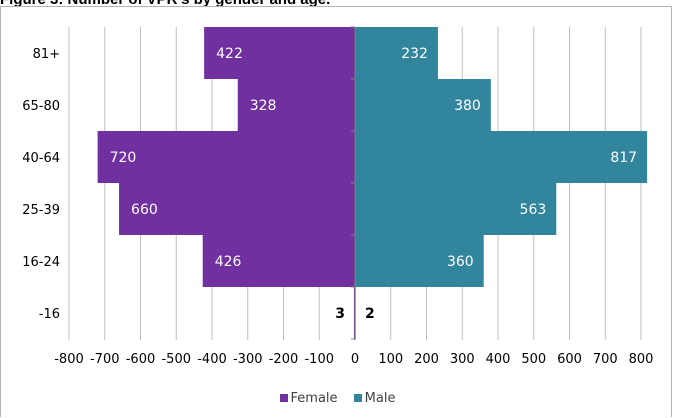 The width and height of the screenshot is (675, 418). What do you see at coordinates (605, 359) in the screenshot?
I see `x-tick-label: 700` at bounding box center [605, 359].